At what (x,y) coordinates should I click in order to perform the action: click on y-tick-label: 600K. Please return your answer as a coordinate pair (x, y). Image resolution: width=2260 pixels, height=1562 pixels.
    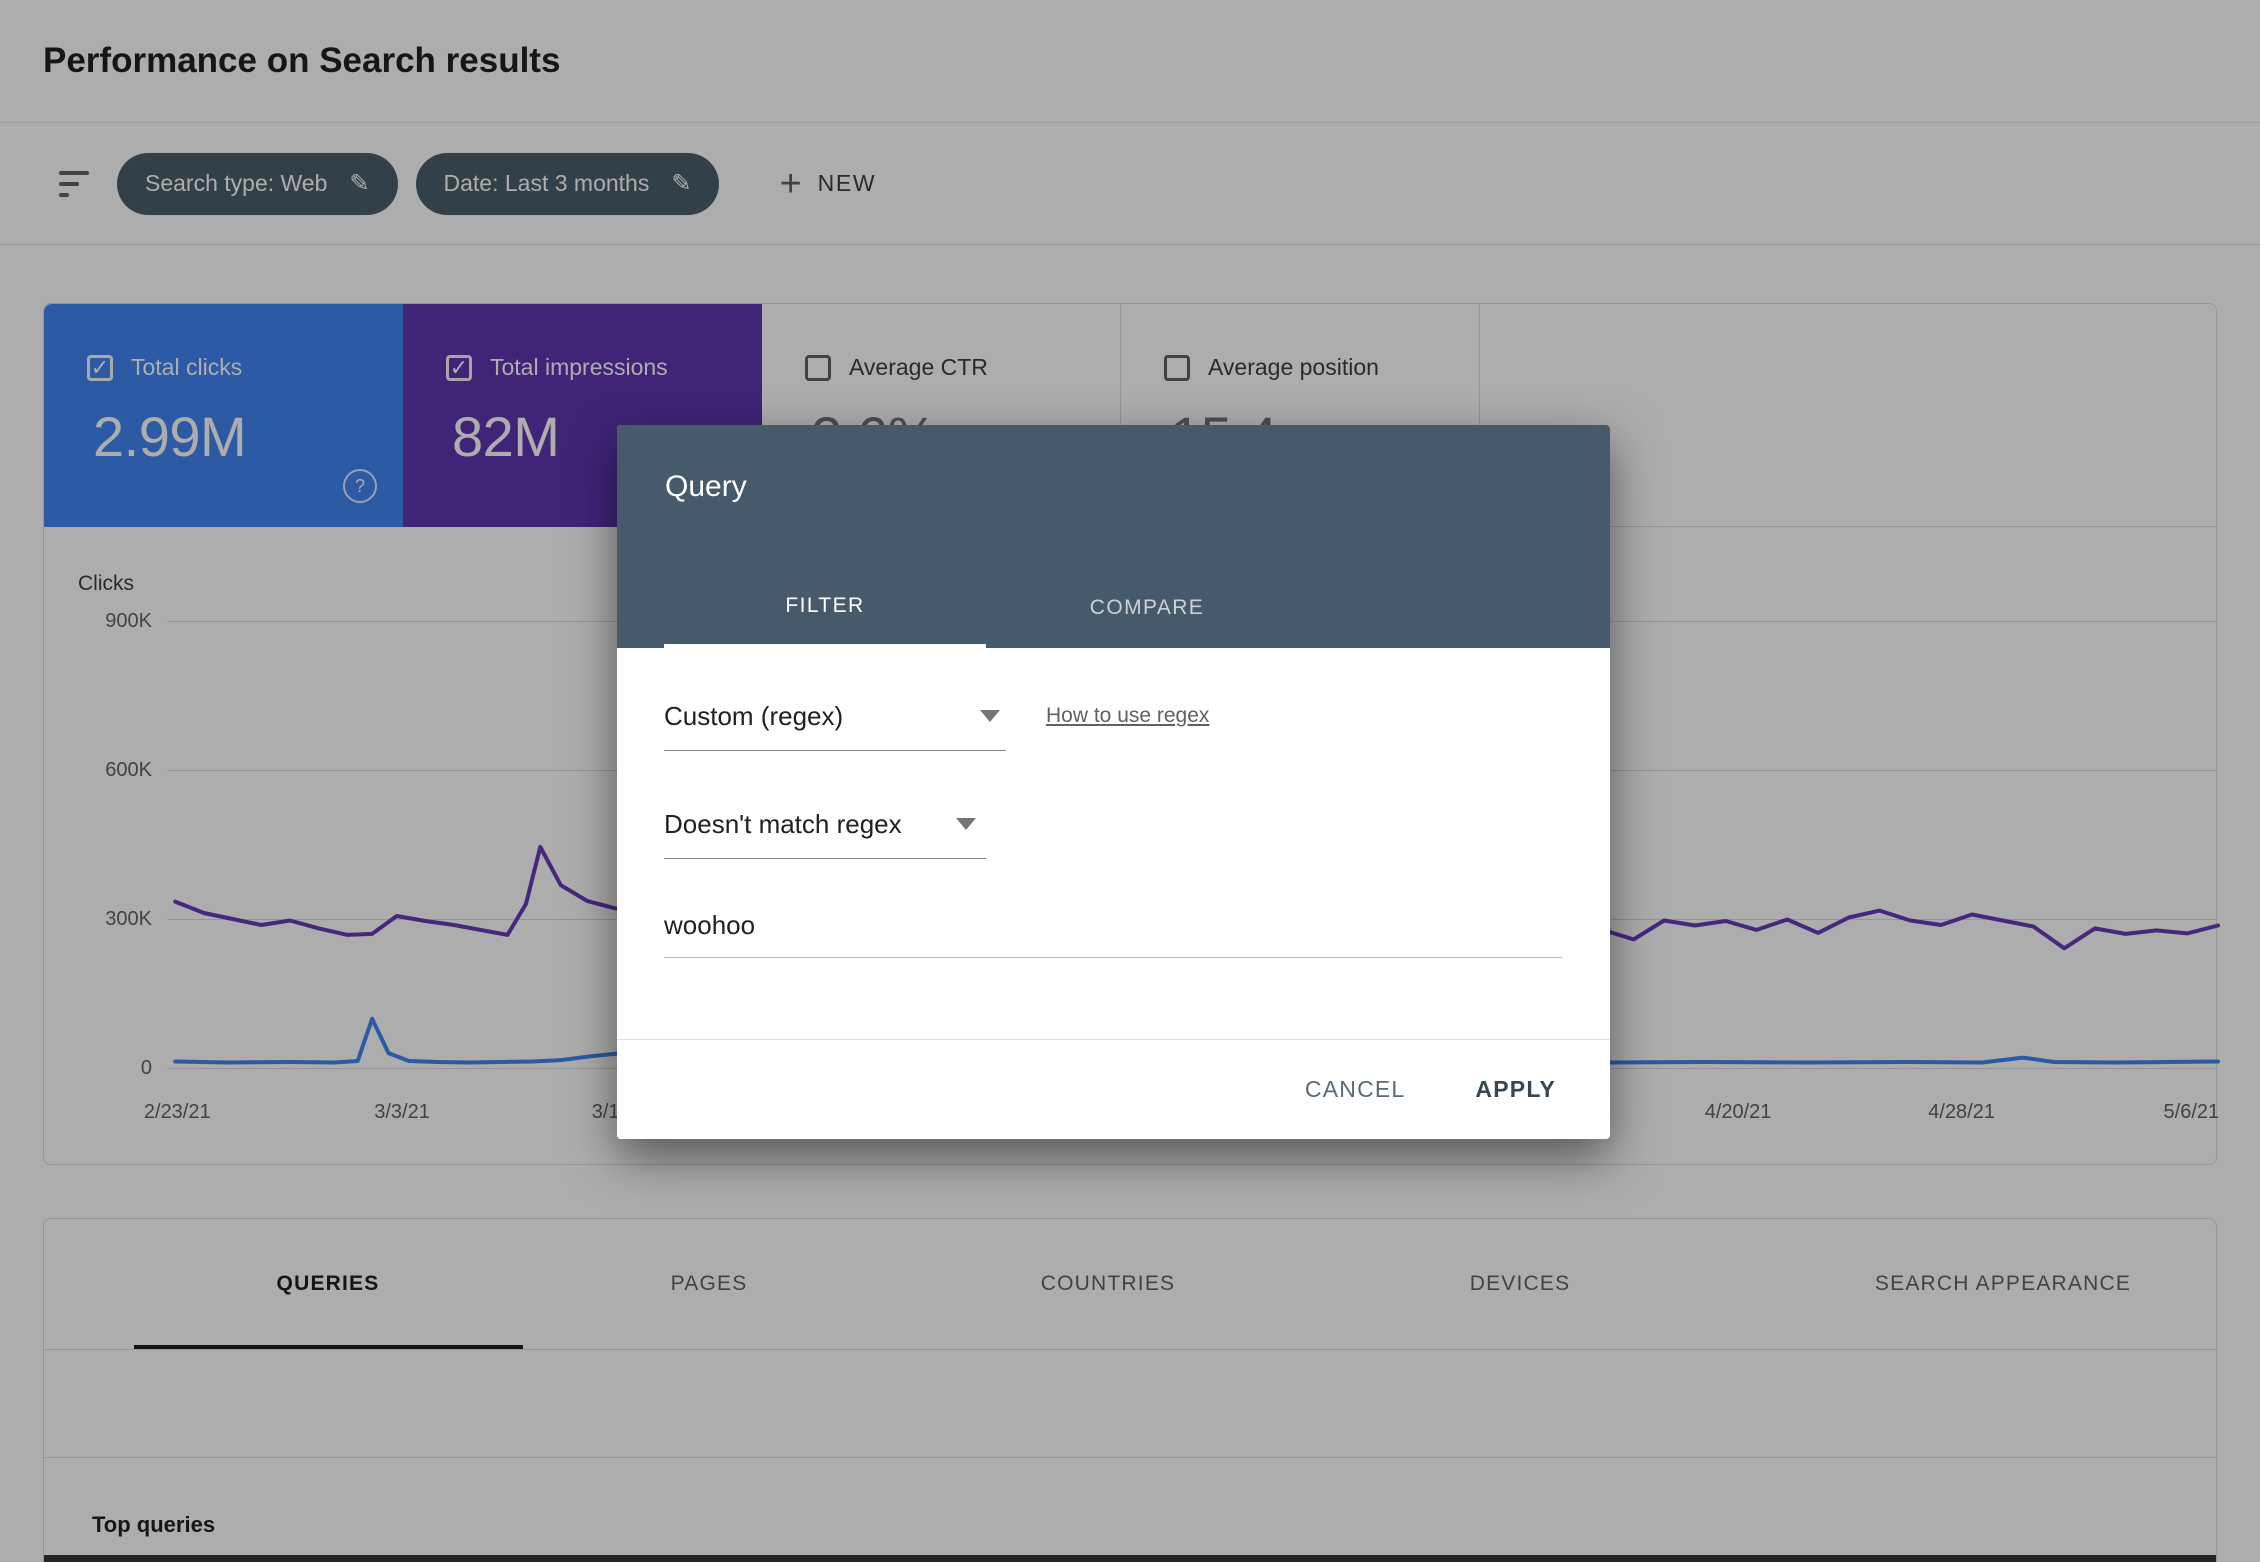
    Looking at the image, I should click on (128, 770).